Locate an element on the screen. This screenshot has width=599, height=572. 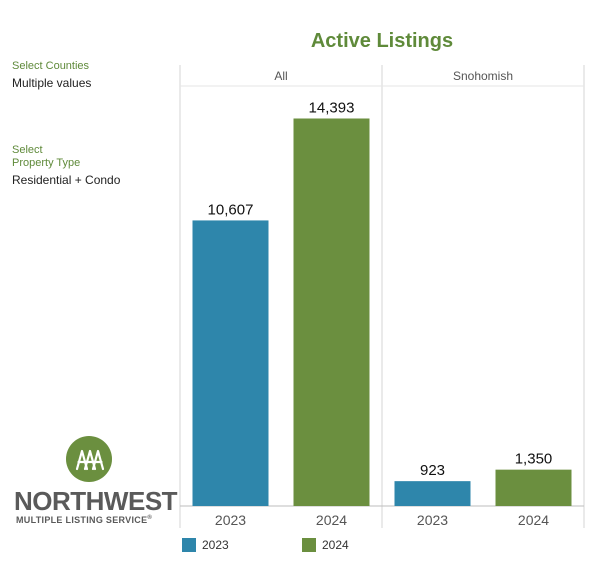
counties-filter-value: Multiple values is located at coordinates (52, 83).